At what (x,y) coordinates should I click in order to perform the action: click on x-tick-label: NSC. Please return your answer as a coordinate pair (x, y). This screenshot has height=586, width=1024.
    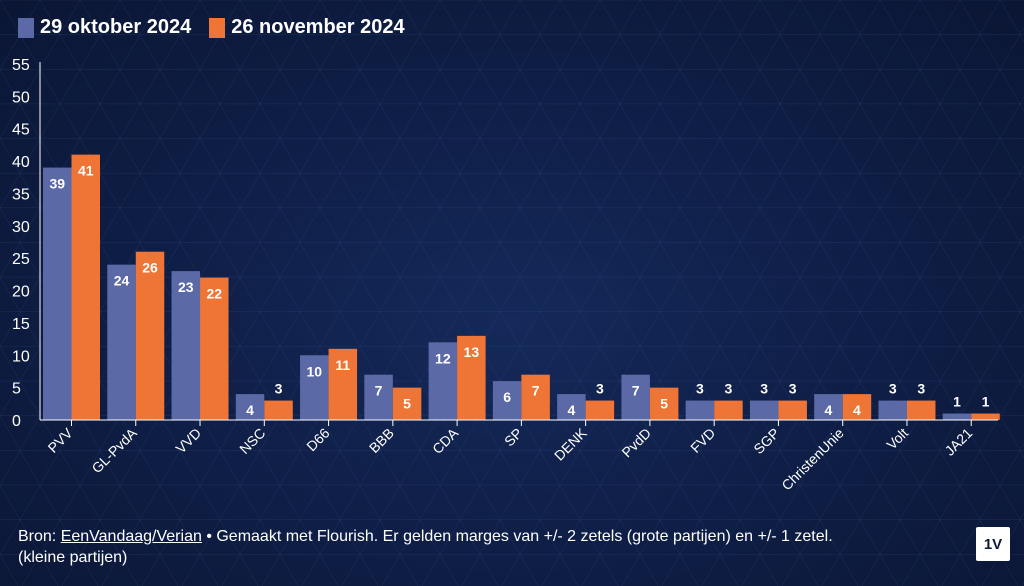
    Looking at the image, I should click on (252, 441).